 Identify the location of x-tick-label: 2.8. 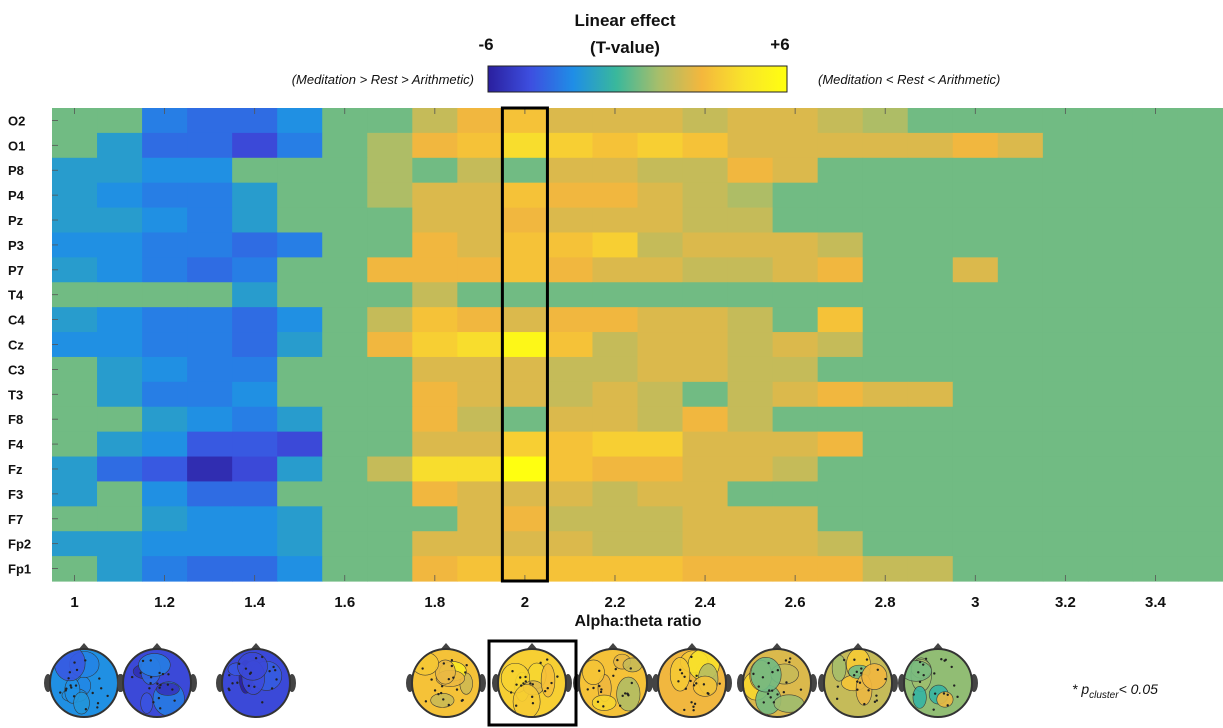
(885, 602).